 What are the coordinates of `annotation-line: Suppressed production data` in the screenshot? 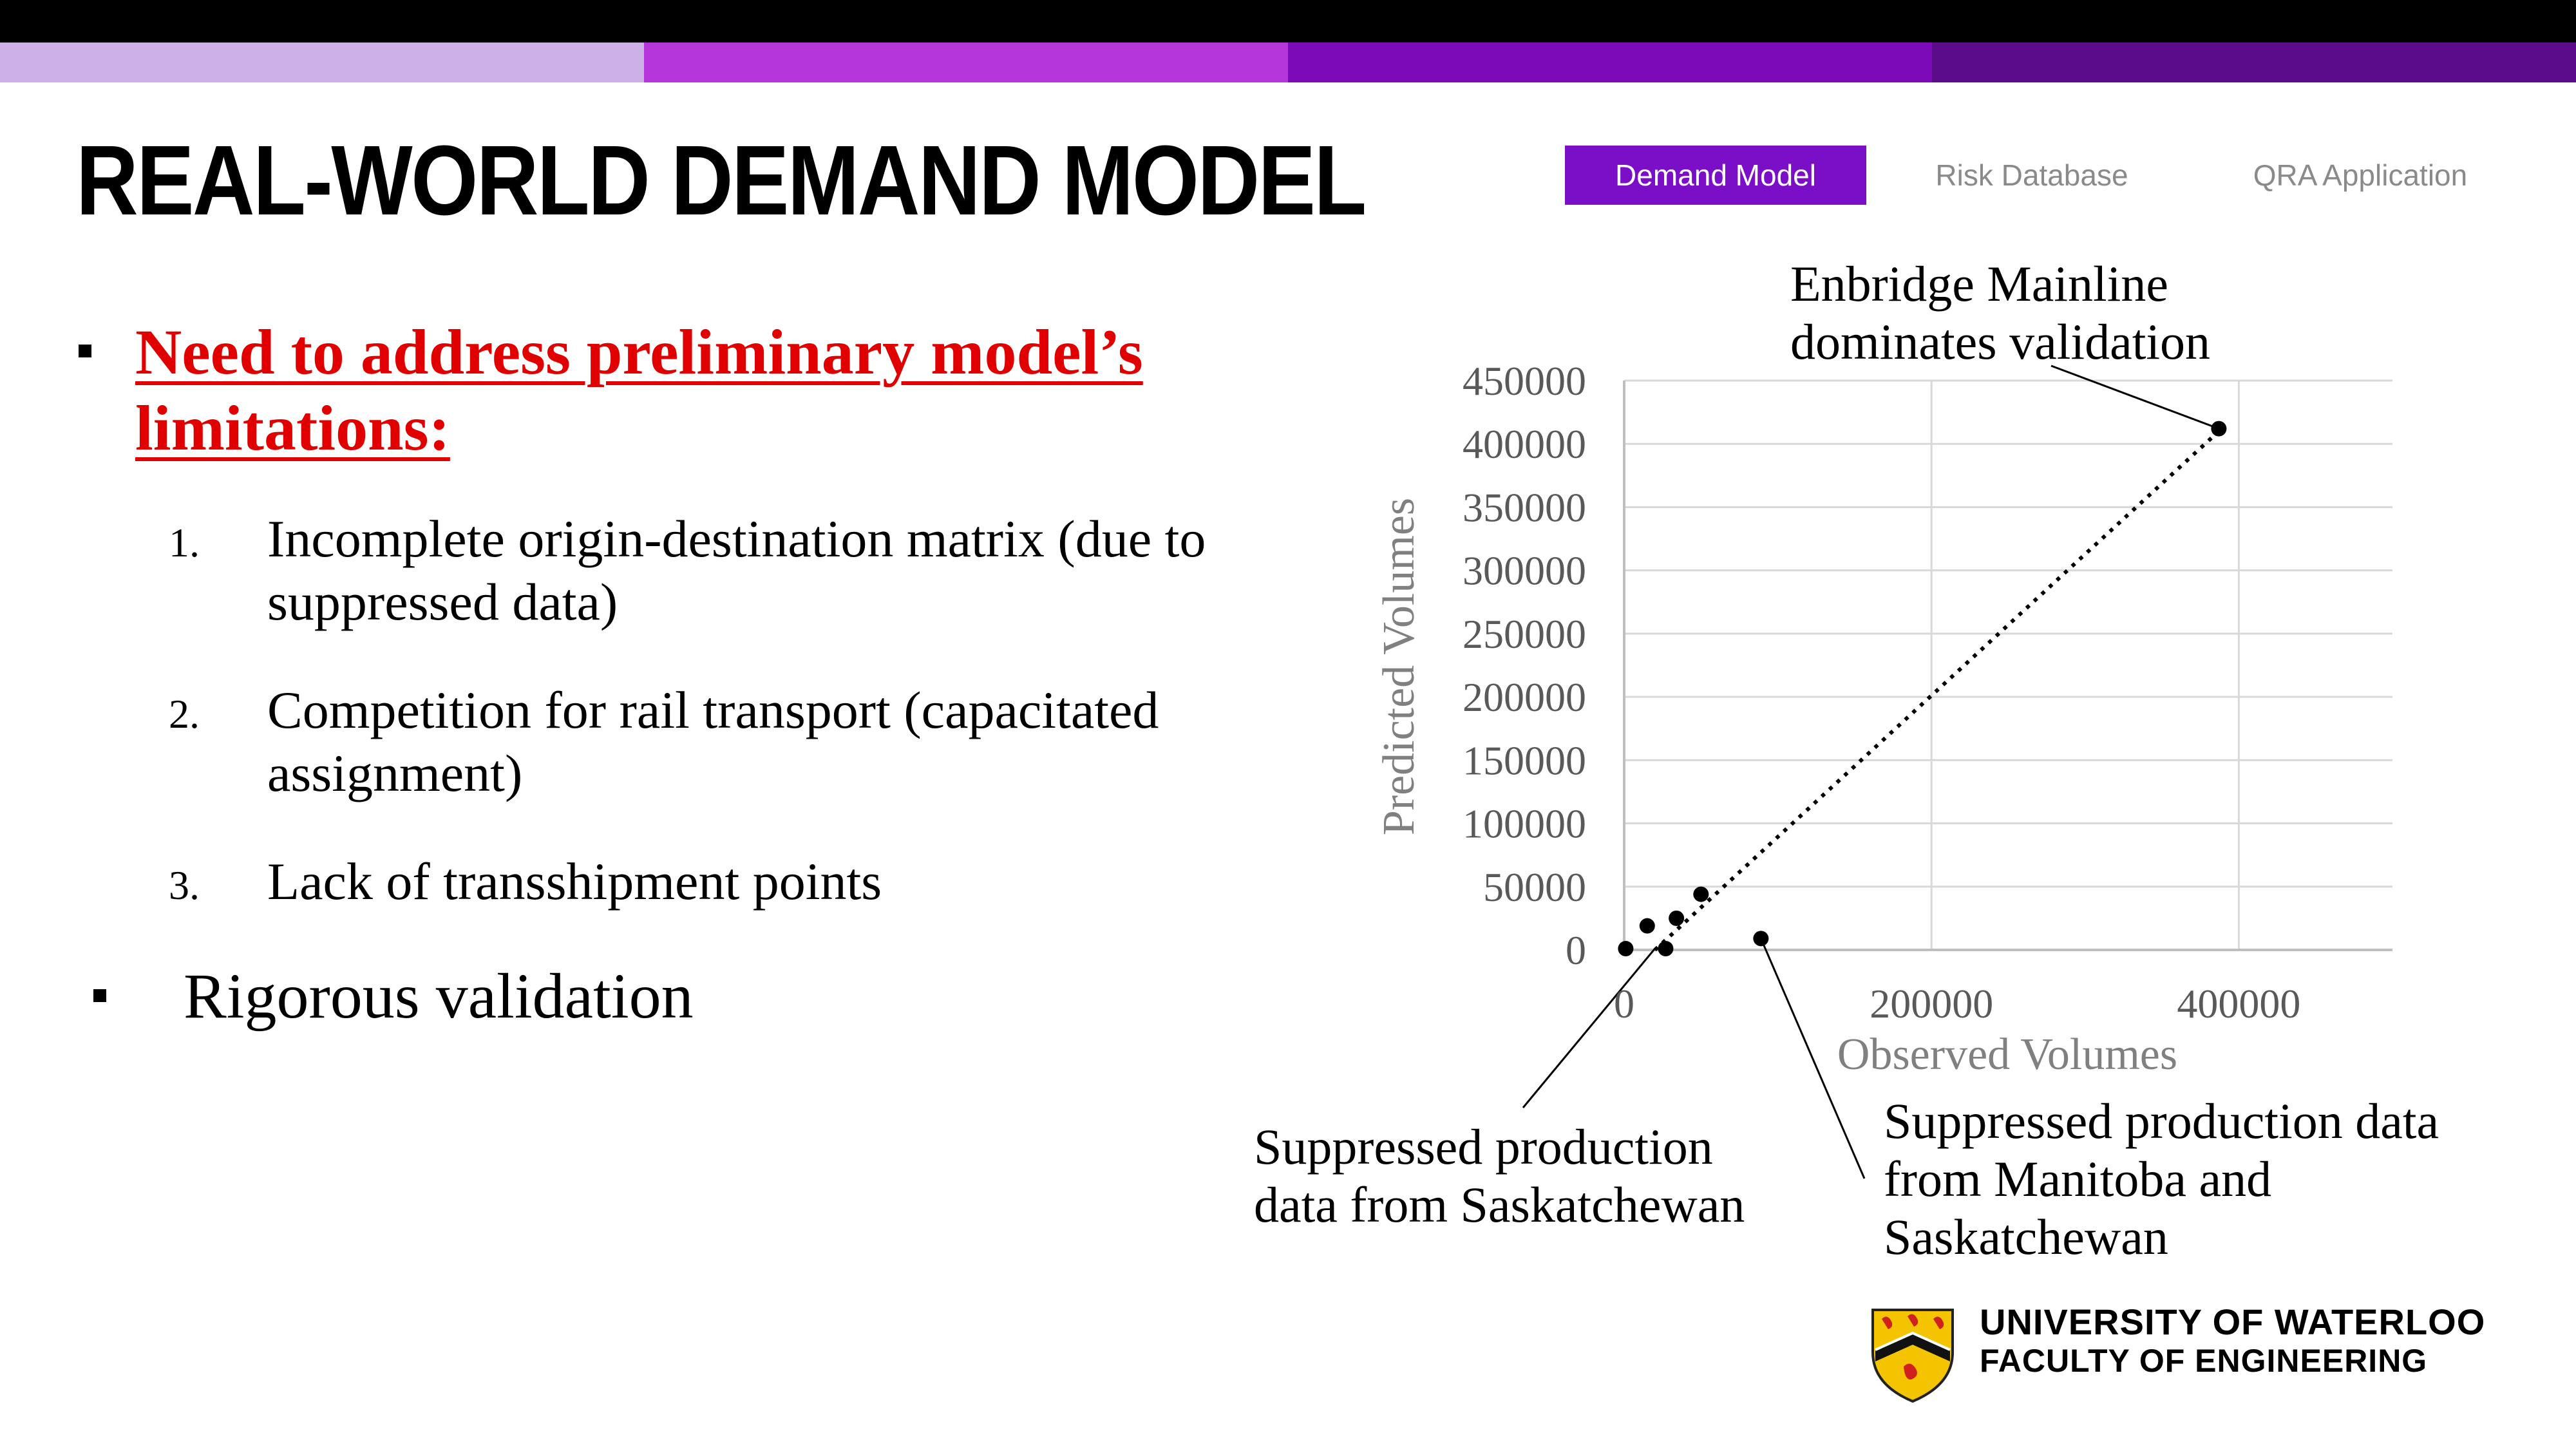 It's located at (2161, 1121).